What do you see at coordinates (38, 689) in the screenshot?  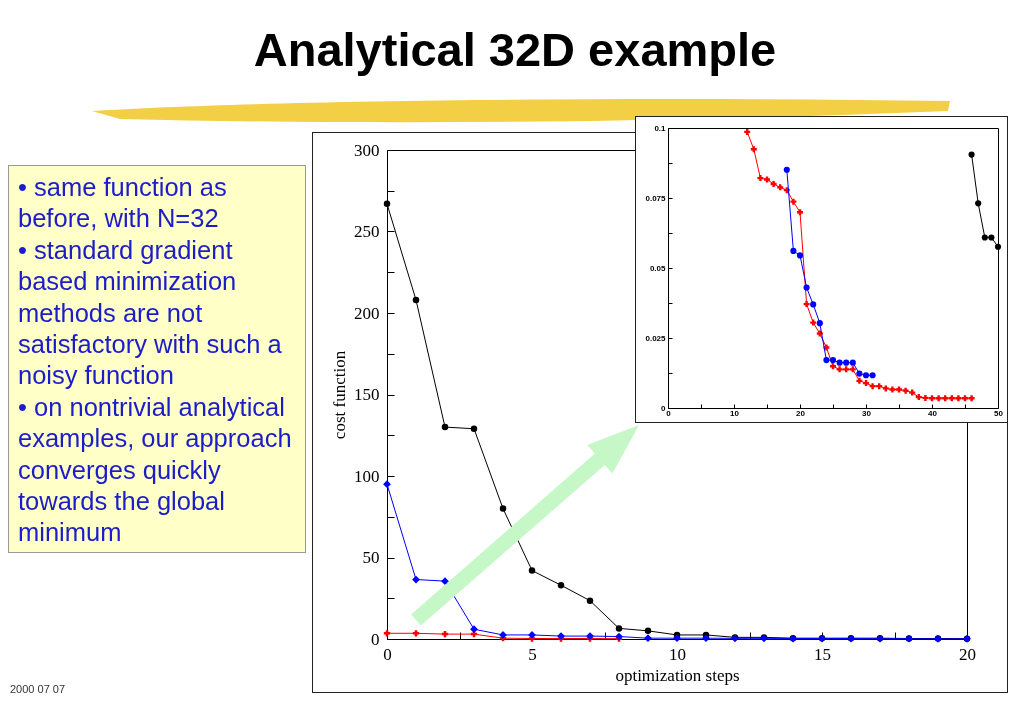 I see `text: 2000 07 07` at bounding box center [38, 689].